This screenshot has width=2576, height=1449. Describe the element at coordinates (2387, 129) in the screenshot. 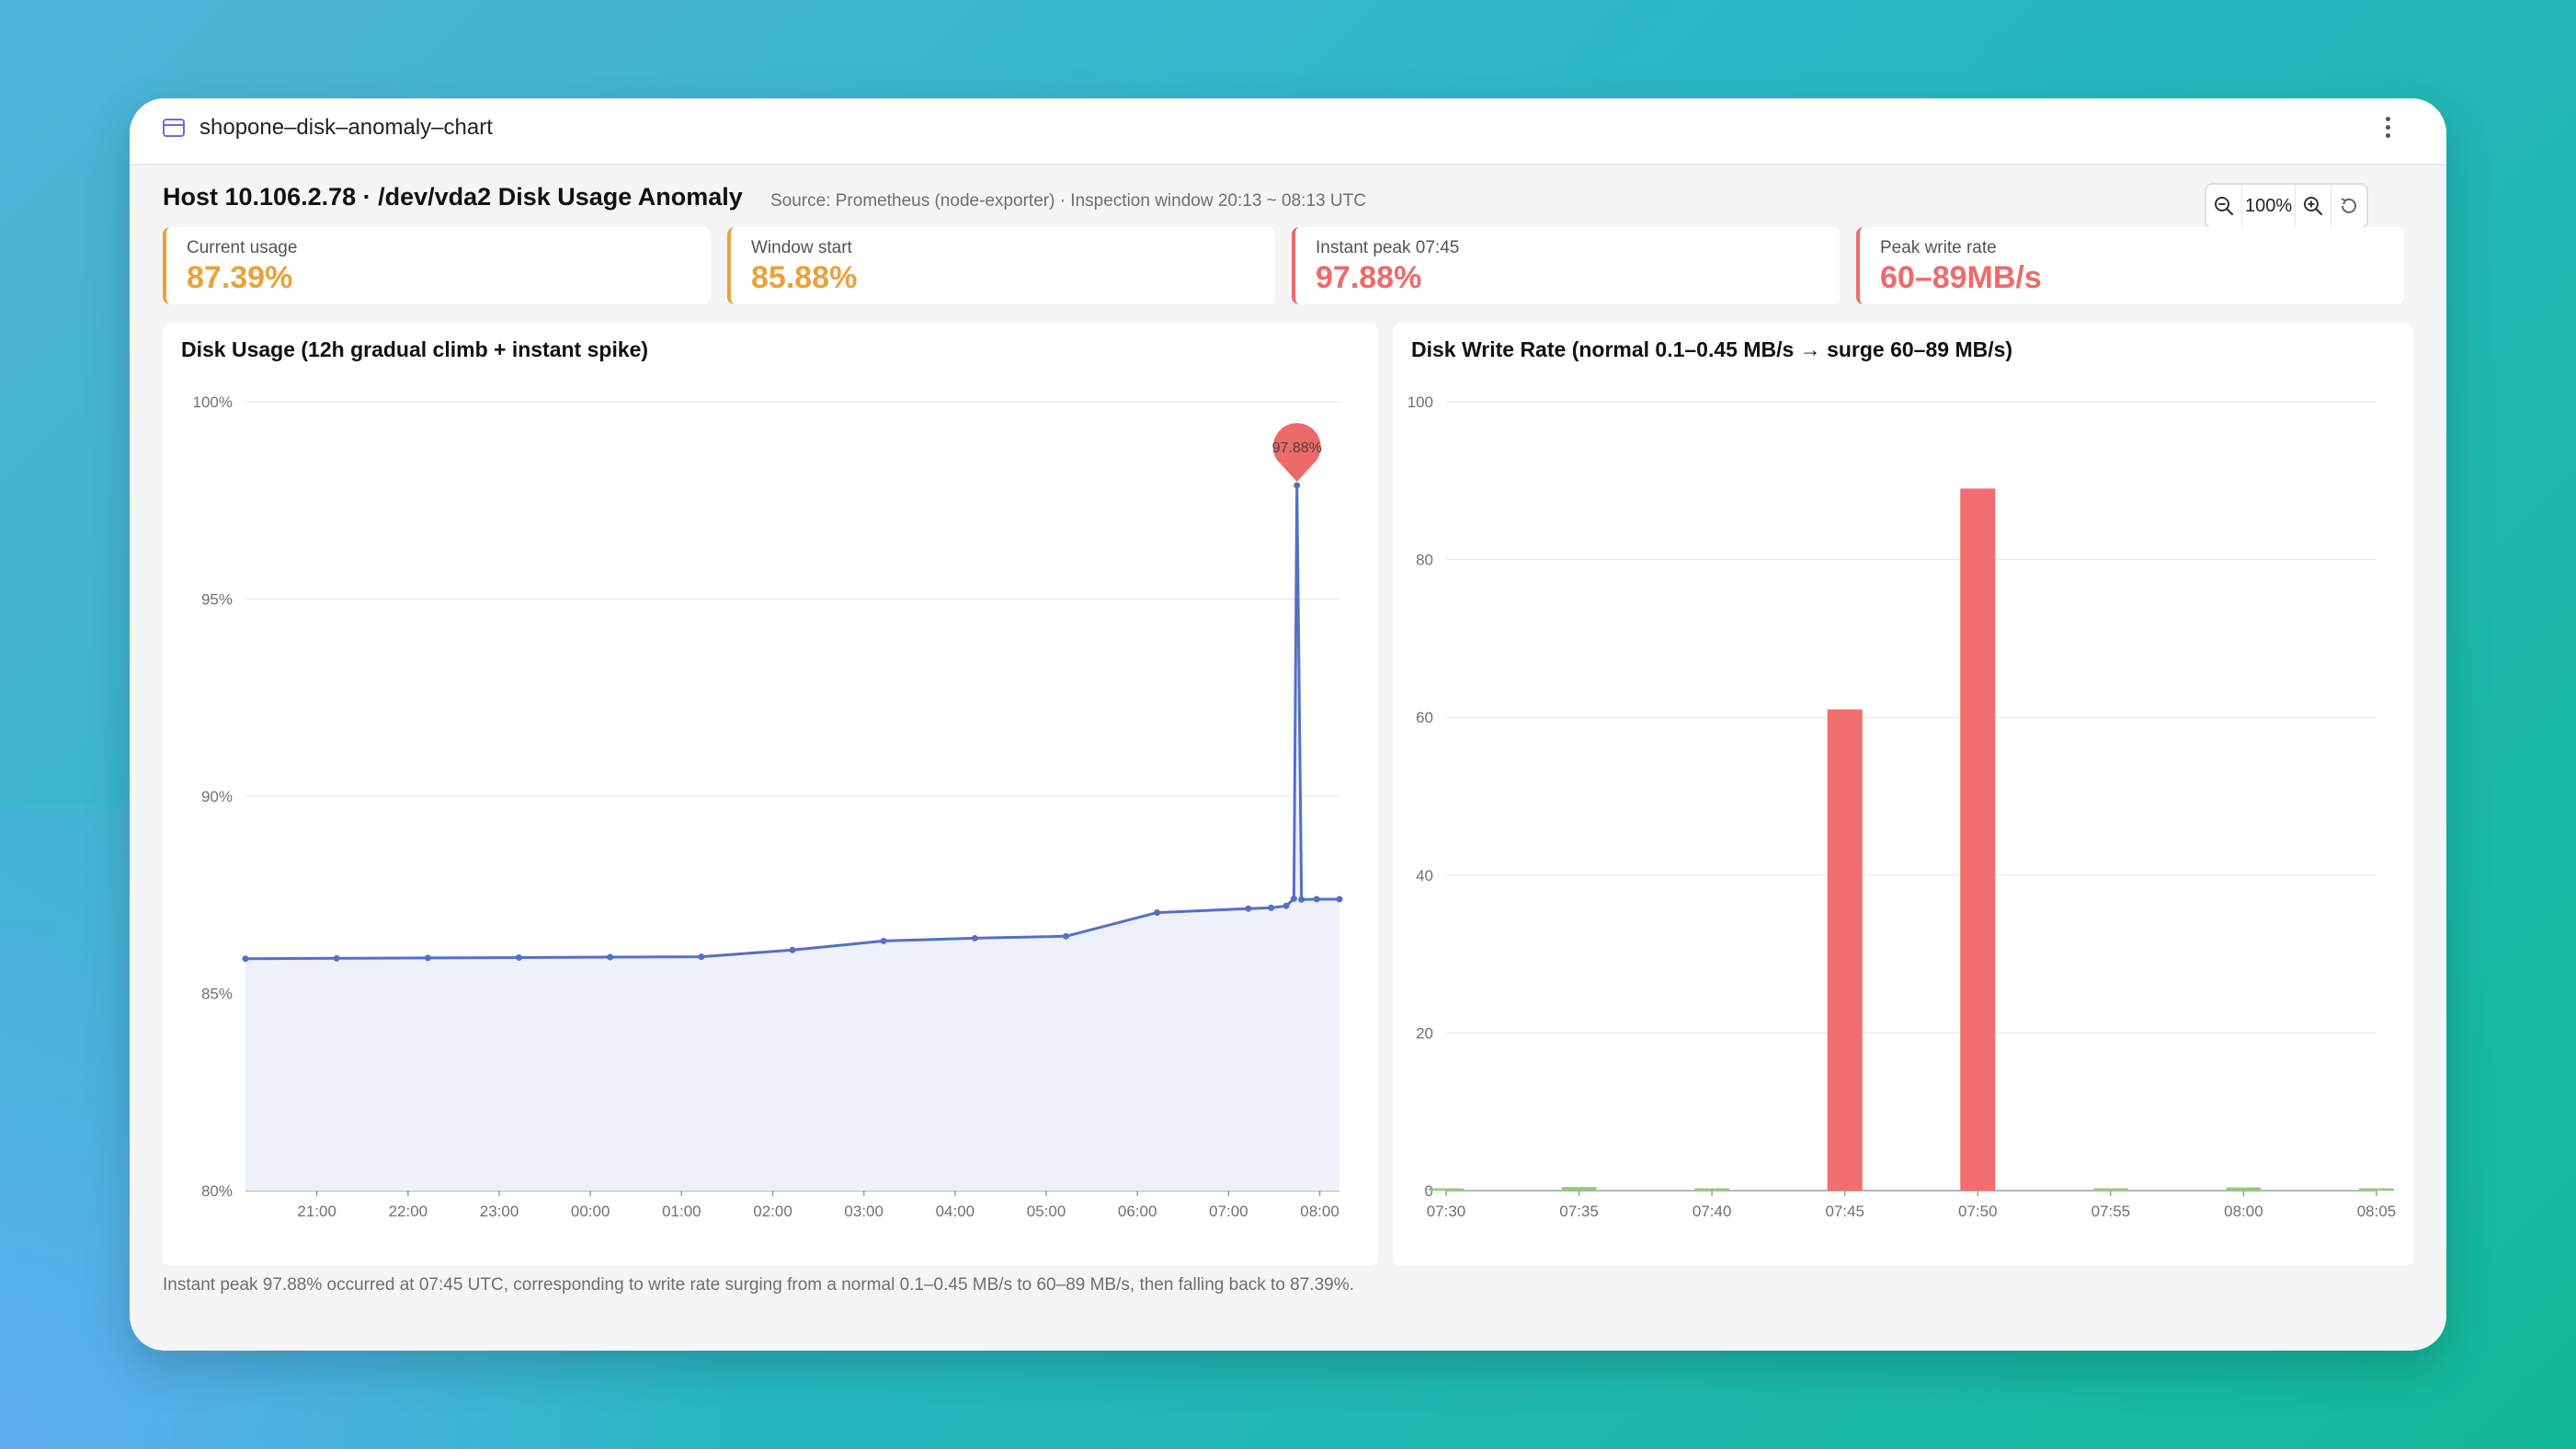

I see `more-vertical-icon` at that location.